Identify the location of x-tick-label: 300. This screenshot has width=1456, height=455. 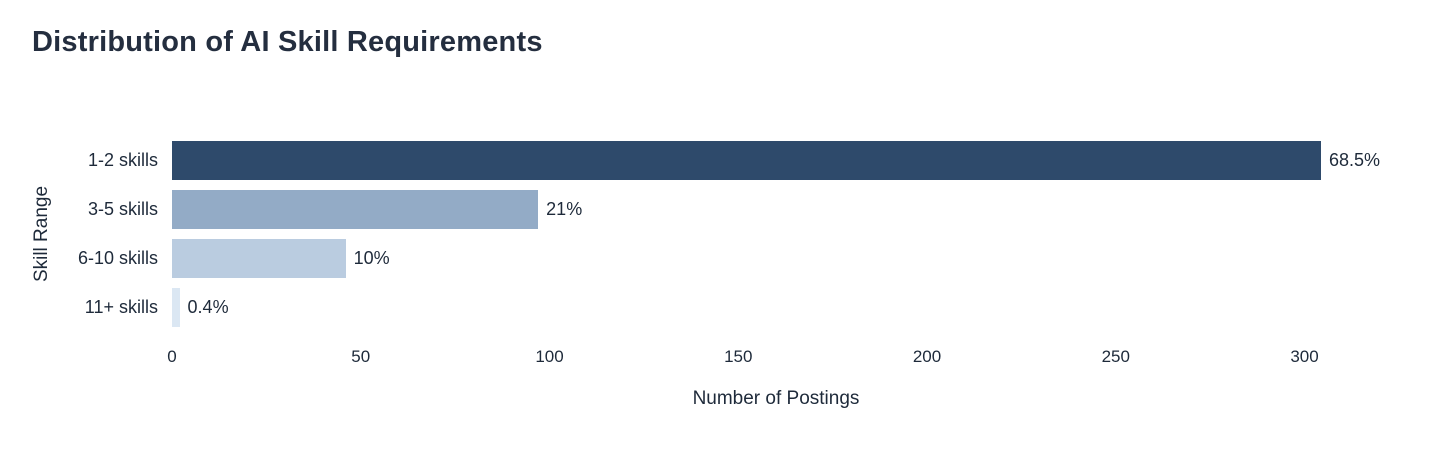
(1304, 356).